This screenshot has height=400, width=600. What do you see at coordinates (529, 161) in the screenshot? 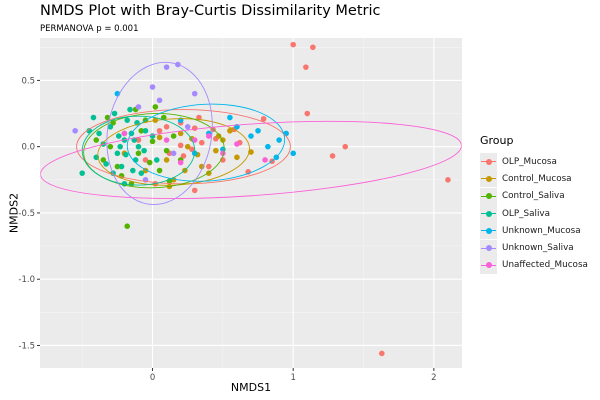
I see `legend-label: OLP_Mucosa` at bounding box center [529, 161].